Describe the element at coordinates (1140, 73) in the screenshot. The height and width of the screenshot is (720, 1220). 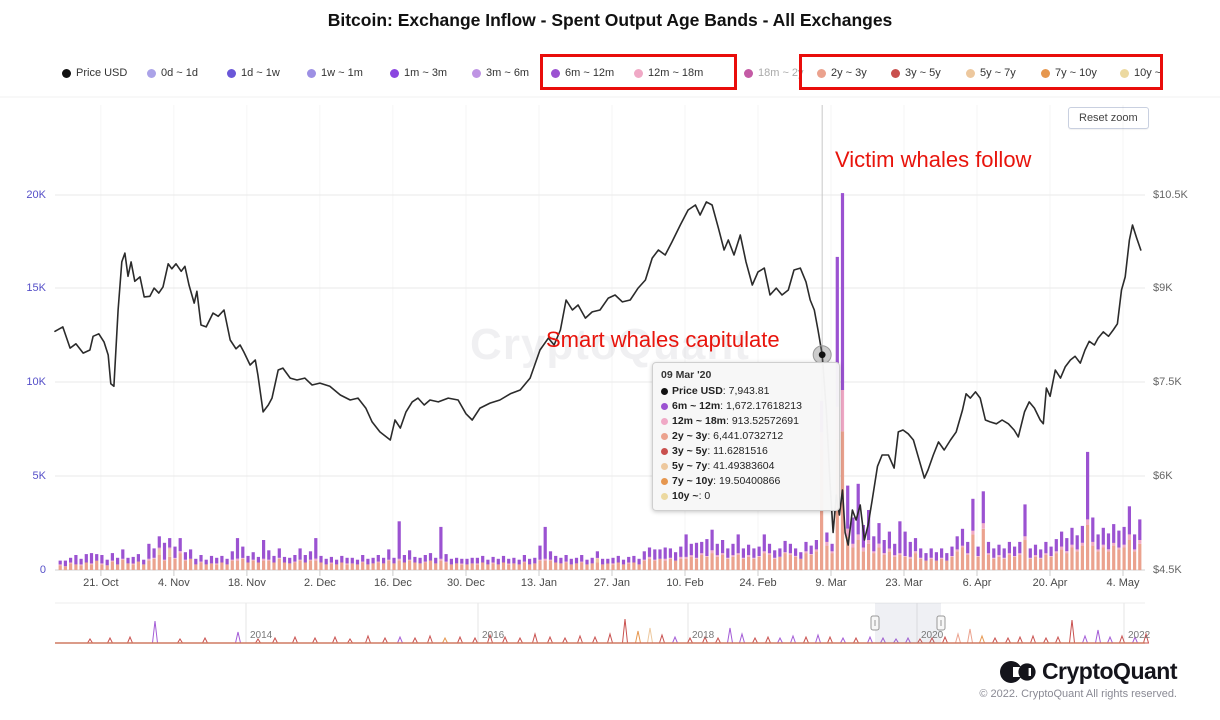
I see `legend-item-10y-: 10y ~` at that location.